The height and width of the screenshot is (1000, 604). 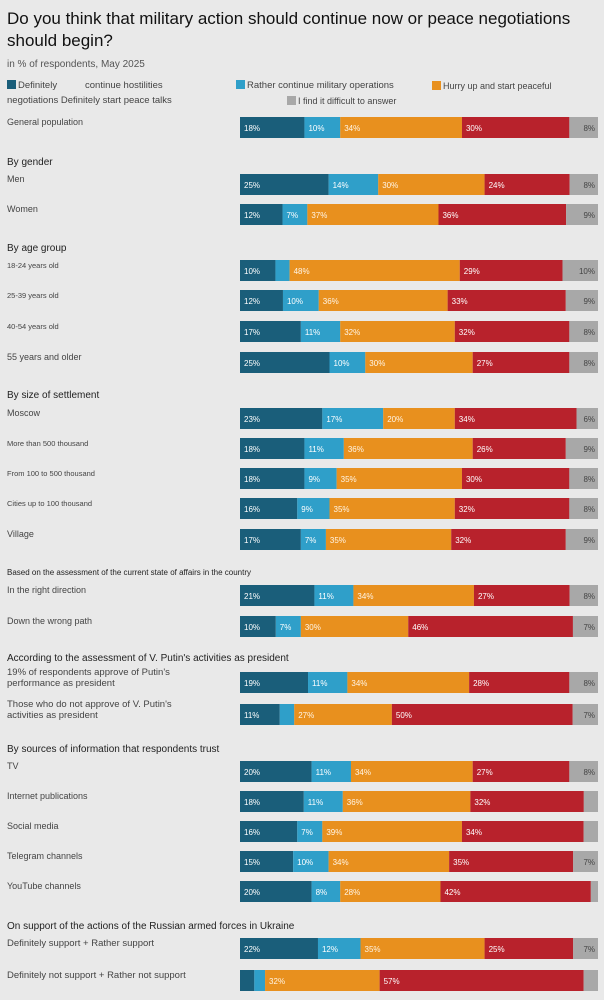 I want to click on row-label: activities as president, so click(x=52, y=715).